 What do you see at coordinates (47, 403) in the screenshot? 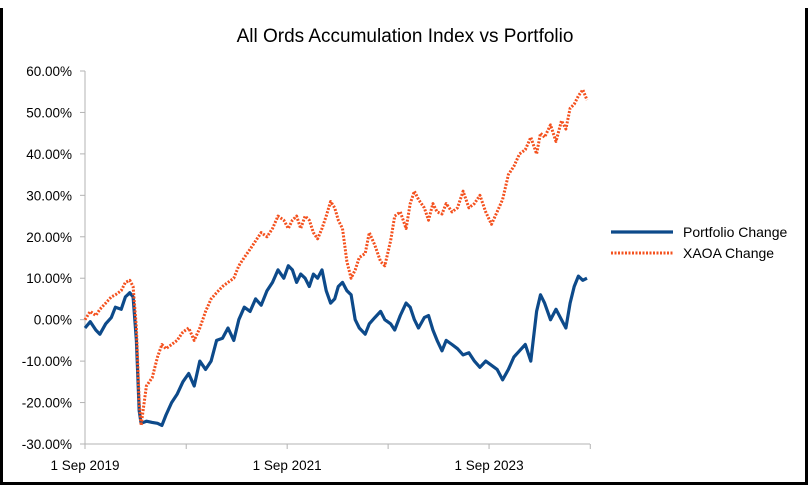
I see `y-tick-label: -20.00%` at bounding box center [47, 403].